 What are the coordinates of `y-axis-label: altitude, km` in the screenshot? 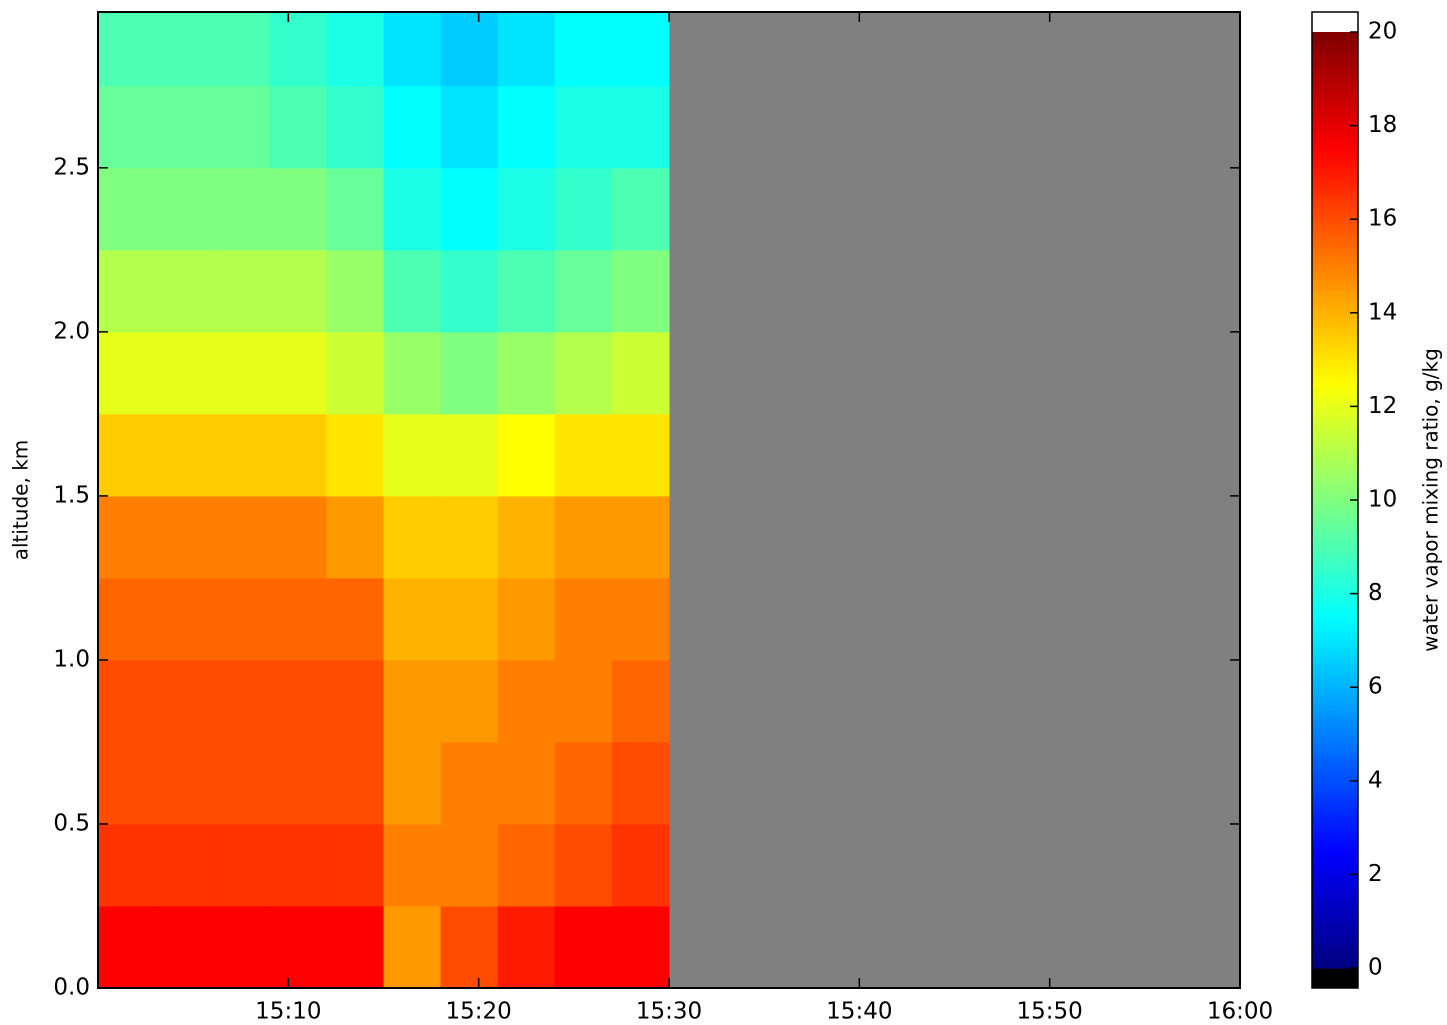 It's located at (21, 500).